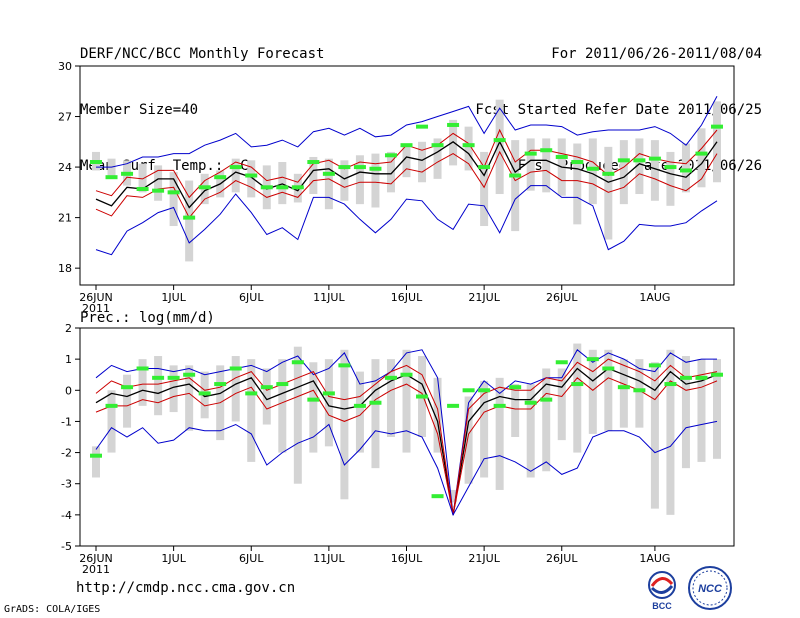  Describe the element at coordinates (96, 308) in the screenshot. I see `x-year-label: 2011` at that location.